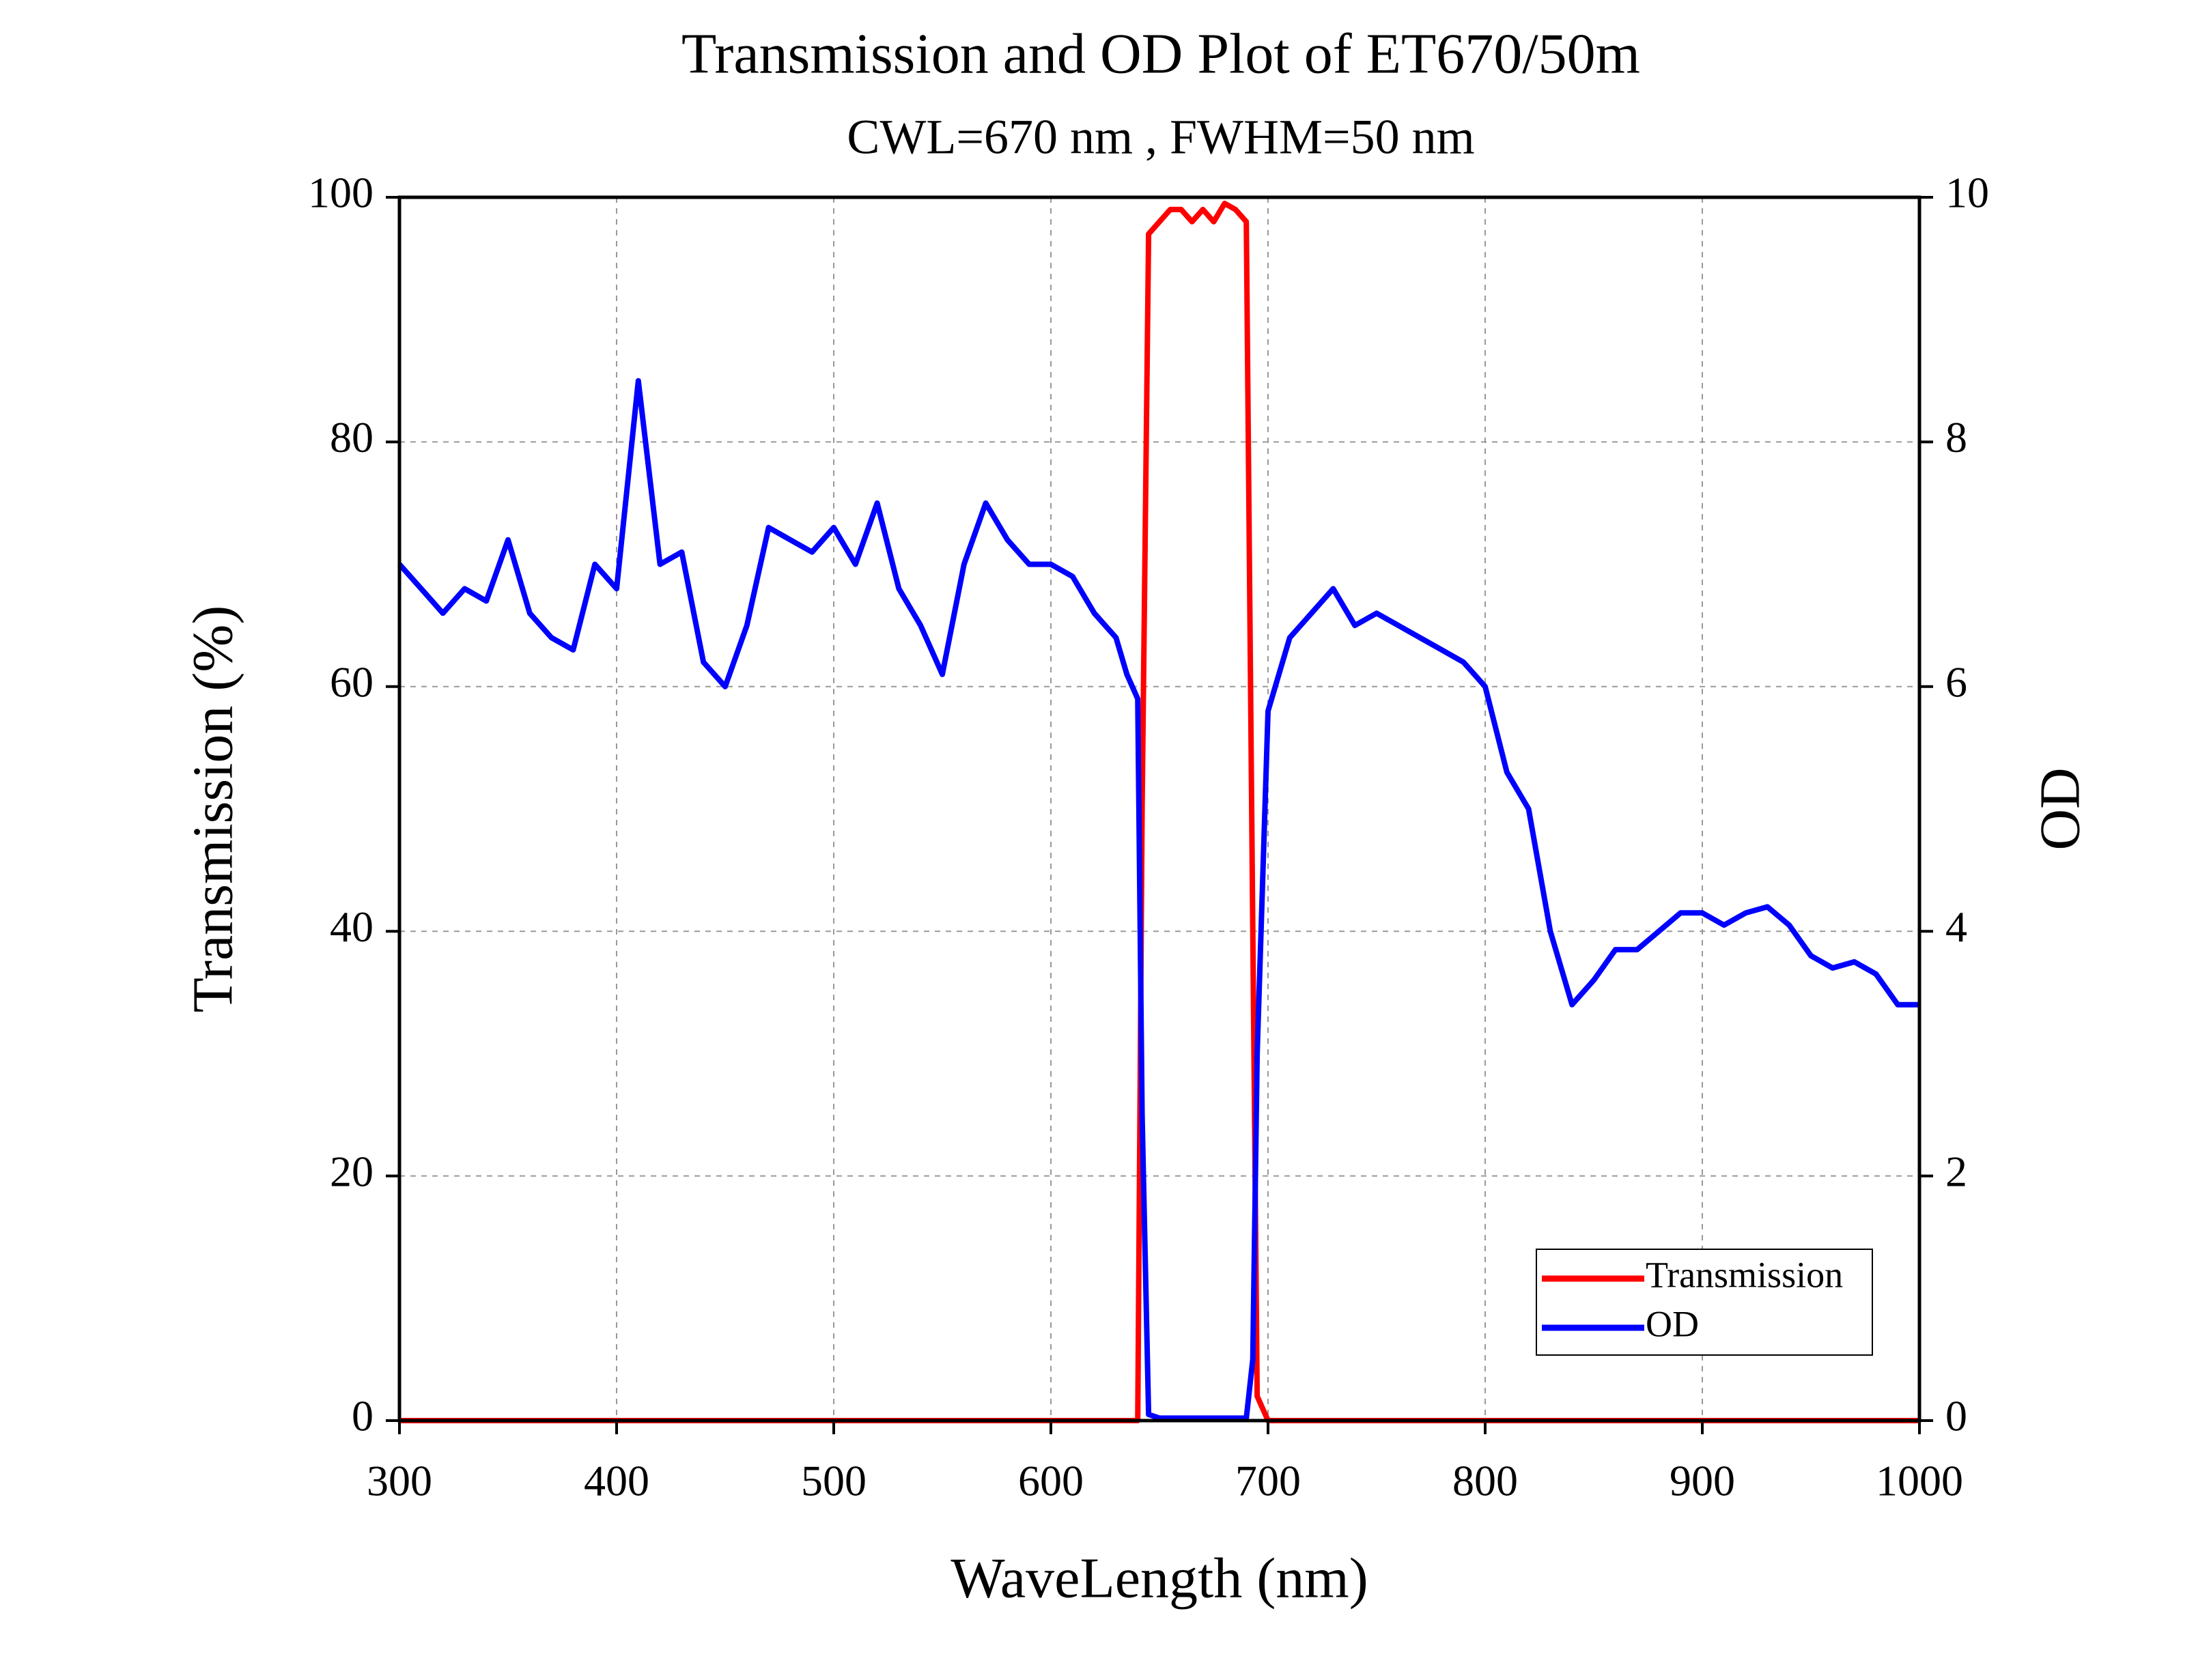 The width and height of the screenshot is (2196, 1680). Describe the element at coordinates (1920, 1481) in the screenshot. I see `x-tick-label: 1000` at that location.